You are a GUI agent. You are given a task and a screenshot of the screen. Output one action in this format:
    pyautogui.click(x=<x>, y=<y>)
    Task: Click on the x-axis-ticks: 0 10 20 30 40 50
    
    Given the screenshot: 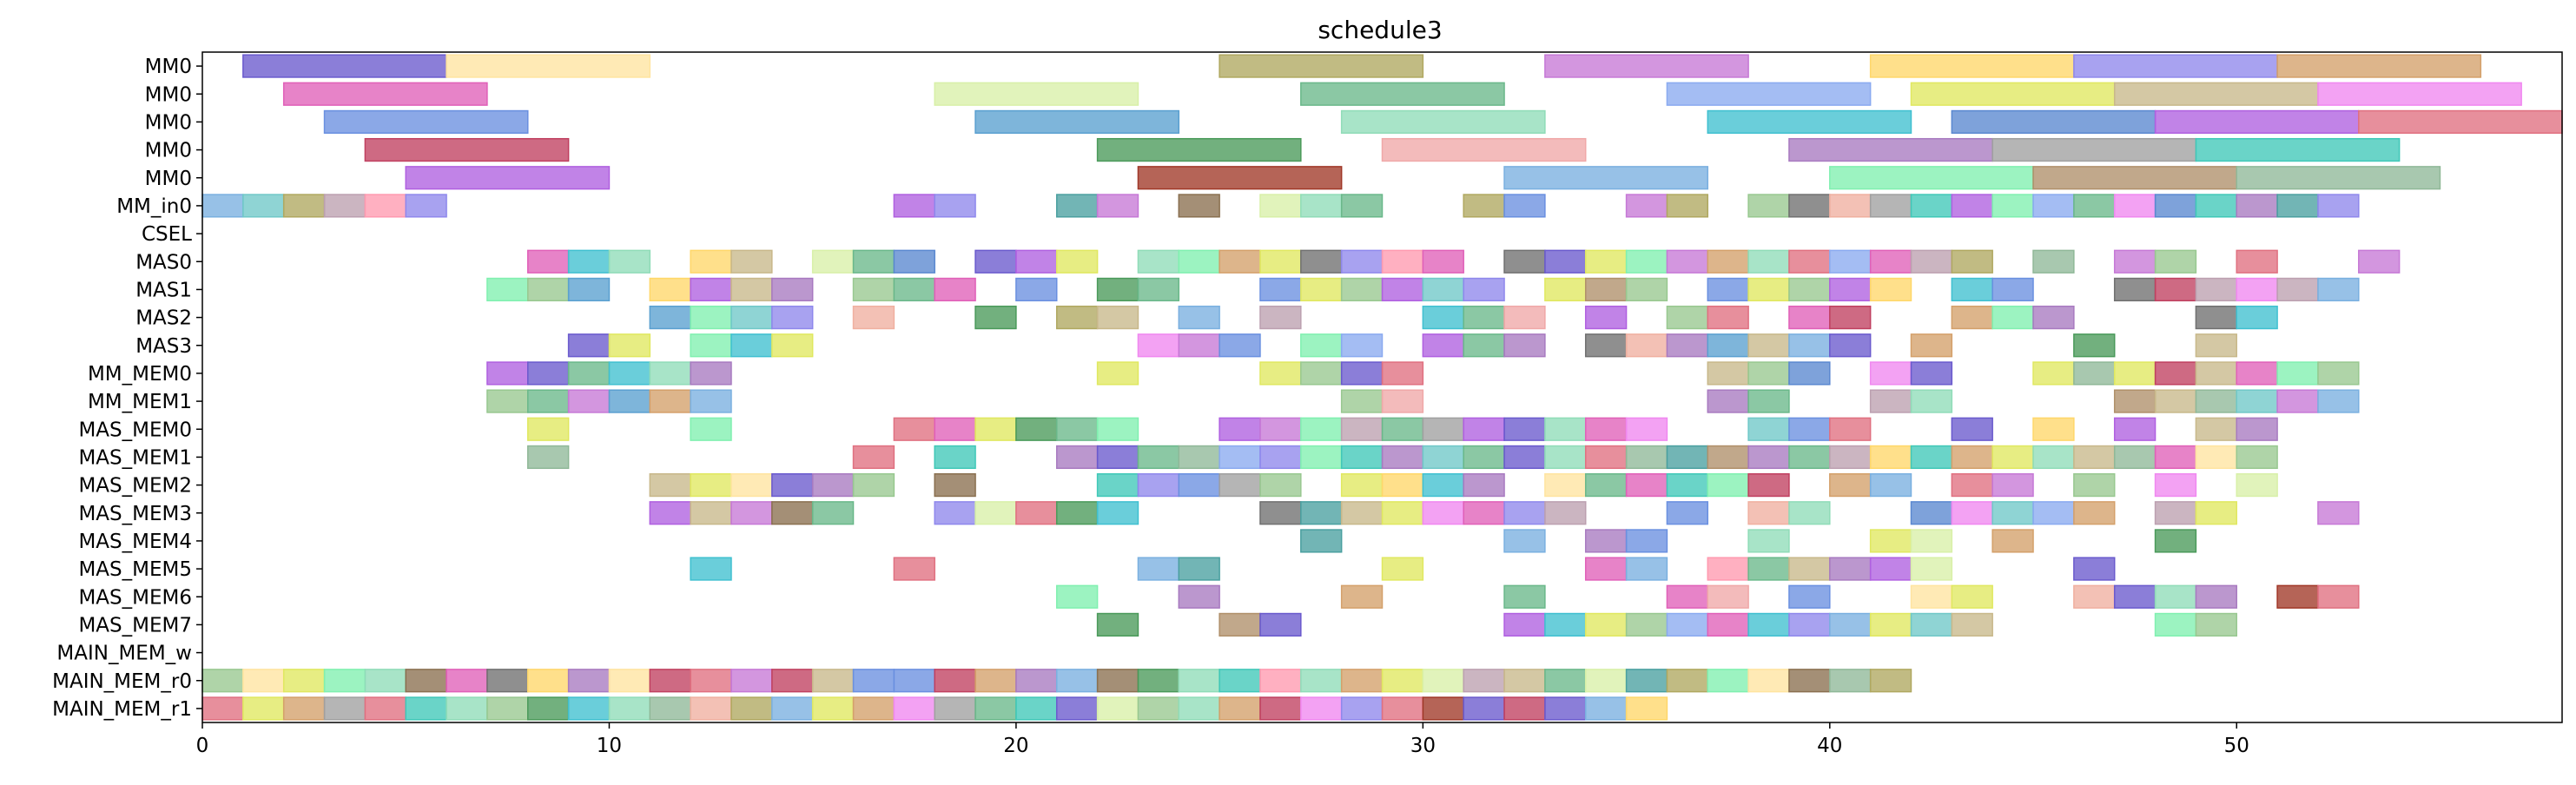 What is the action you would take?
    pyautogui.click(x=1222, y=739)
    